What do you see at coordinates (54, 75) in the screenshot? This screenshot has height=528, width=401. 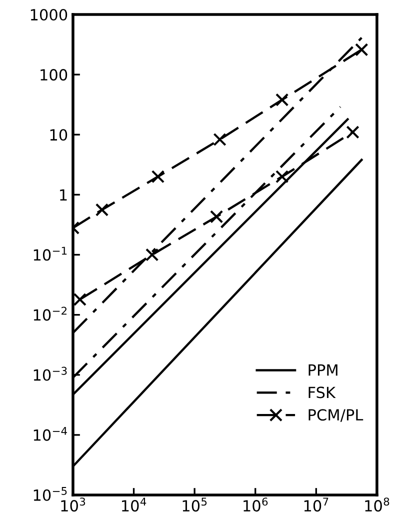 I see `y-tick-label: 100` at bounding box center [54, 75].